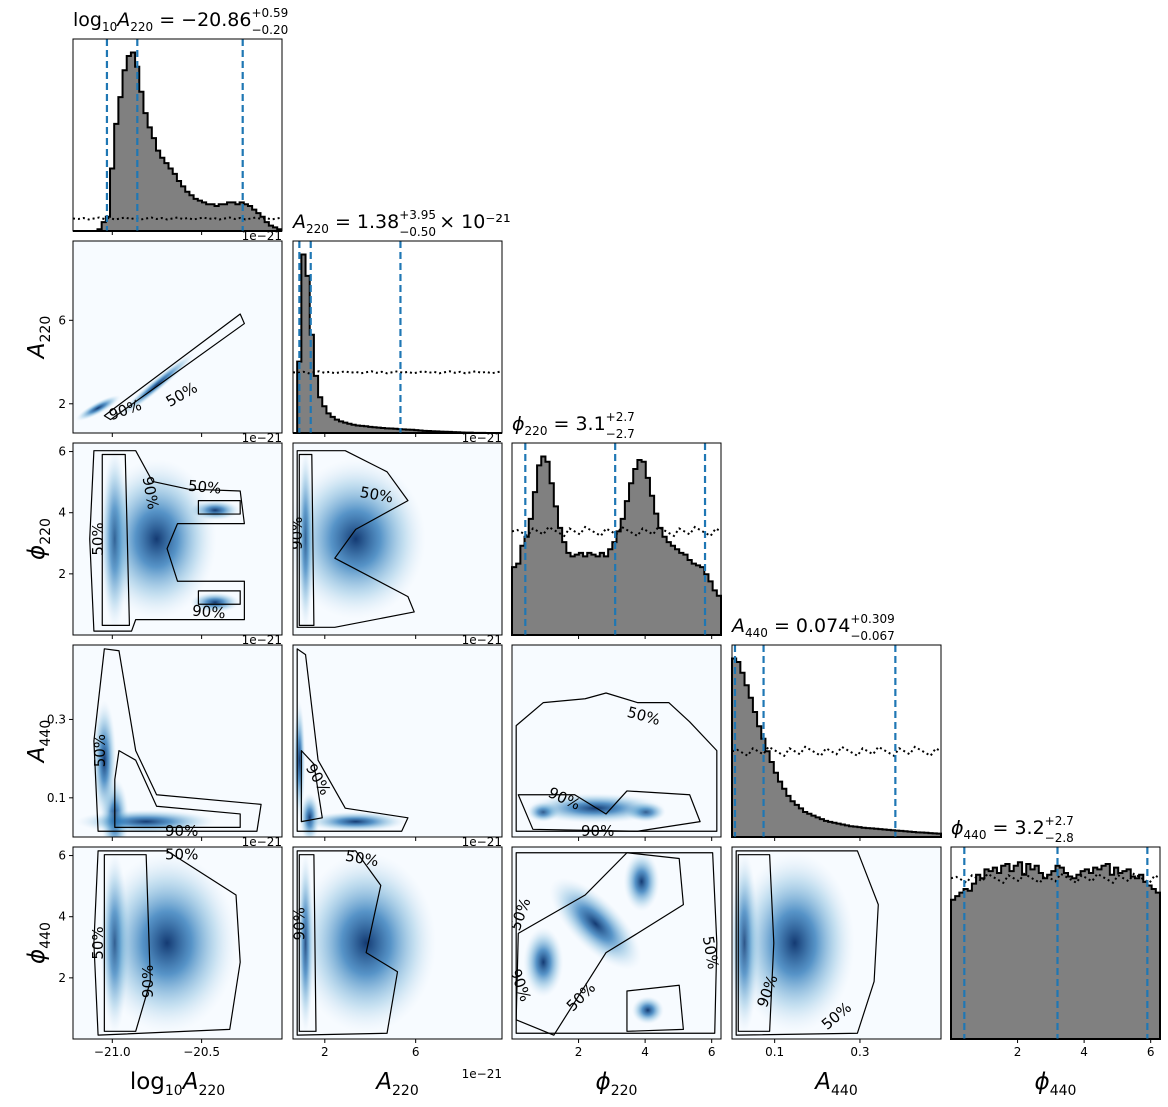 This screenshot has height=1107, width=1168. I want to click on panel-A440-vs-A440: A440 = 0.074+0.309−0.067, so click(836, 726).